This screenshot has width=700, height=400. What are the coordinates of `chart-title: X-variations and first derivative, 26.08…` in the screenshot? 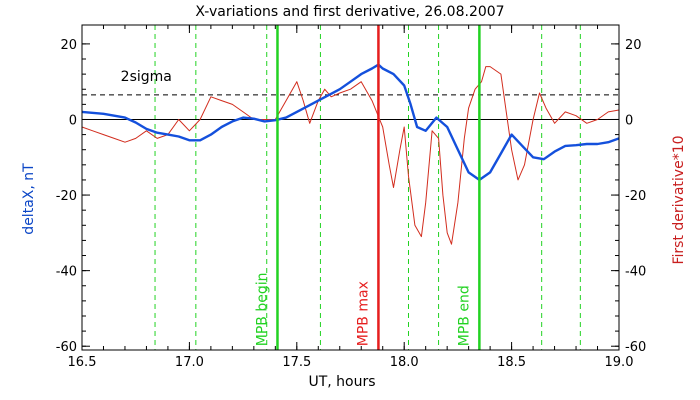 It's located at (349, 12).